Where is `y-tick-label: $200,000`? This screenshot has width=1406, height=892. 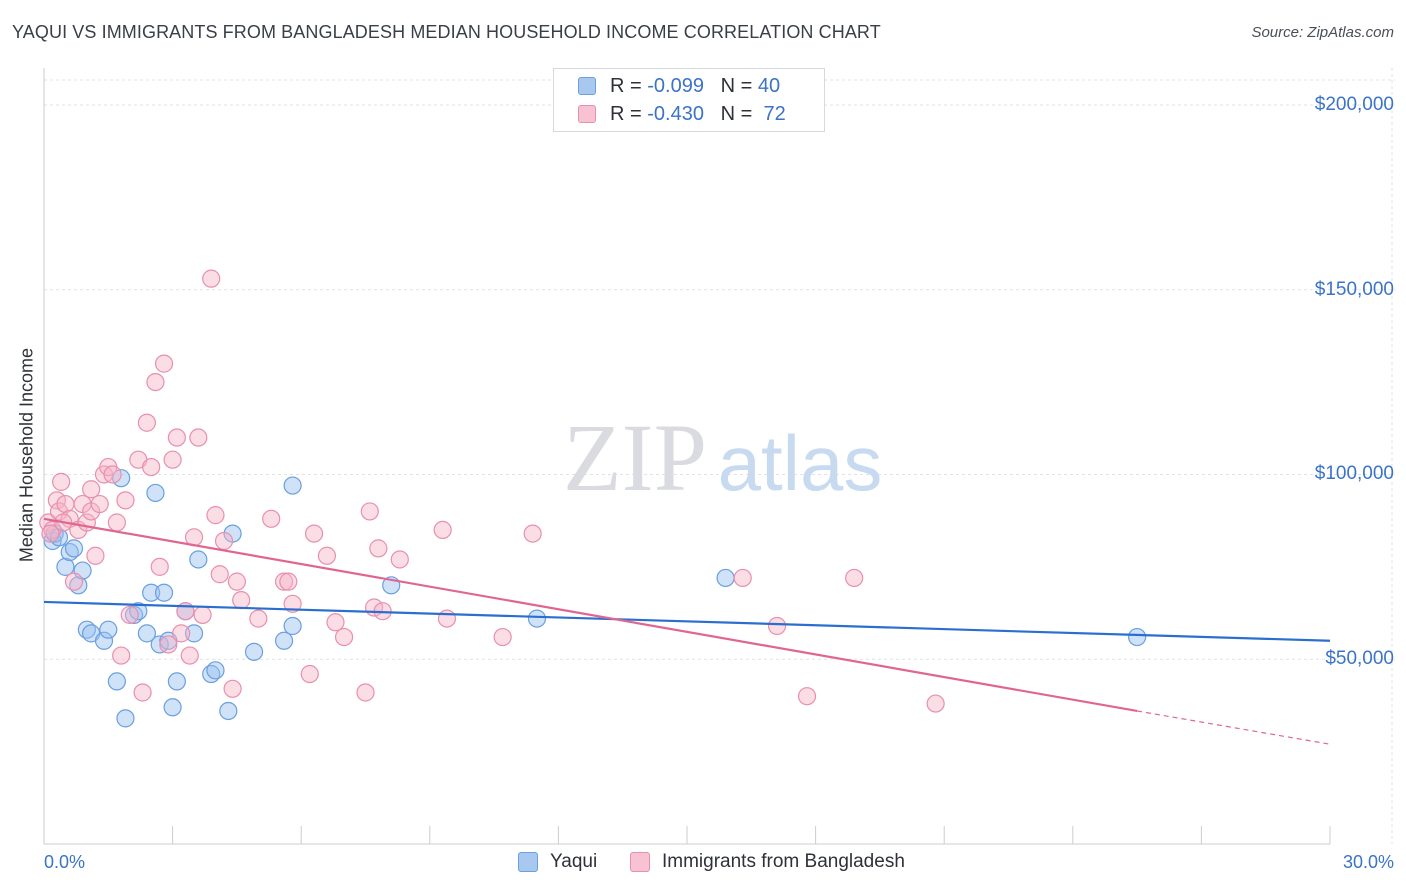 y-tick-label: $200,000 is located at coordinates (1354, 104).